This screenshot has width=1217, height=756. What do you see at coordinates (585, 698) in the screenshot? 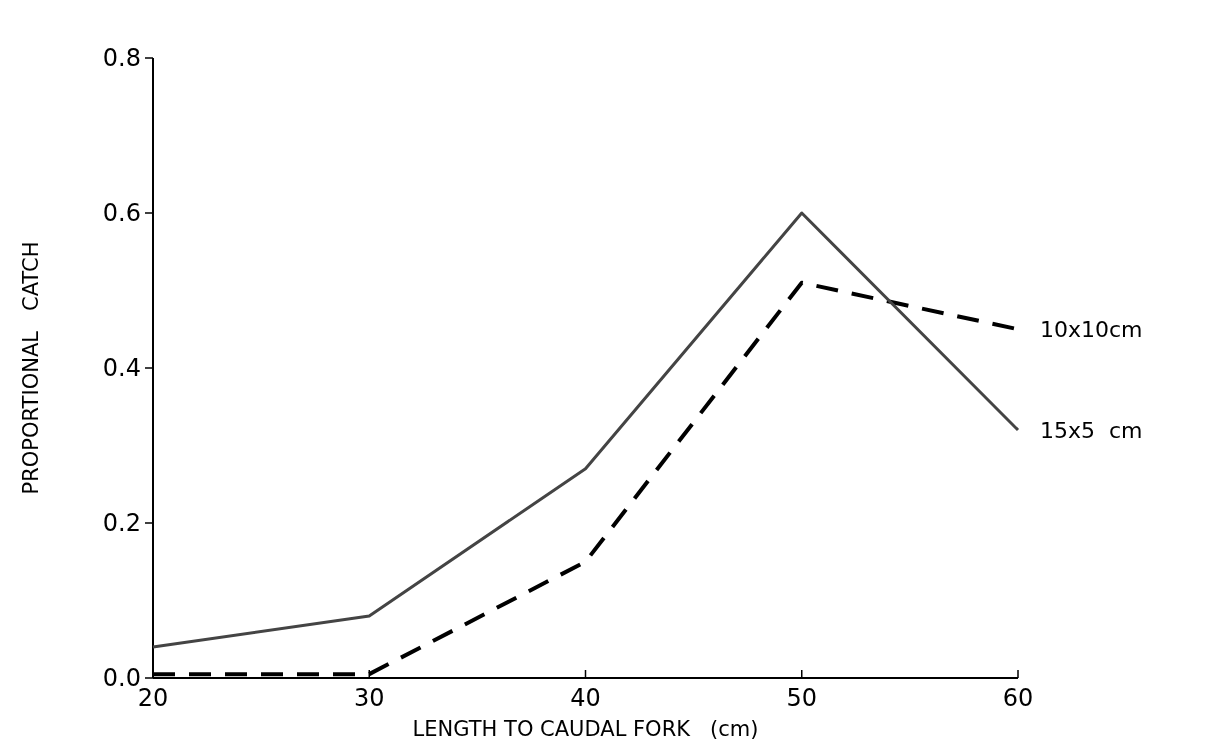
I see `x-tick-label: 40` at bounding box center [585, 698].